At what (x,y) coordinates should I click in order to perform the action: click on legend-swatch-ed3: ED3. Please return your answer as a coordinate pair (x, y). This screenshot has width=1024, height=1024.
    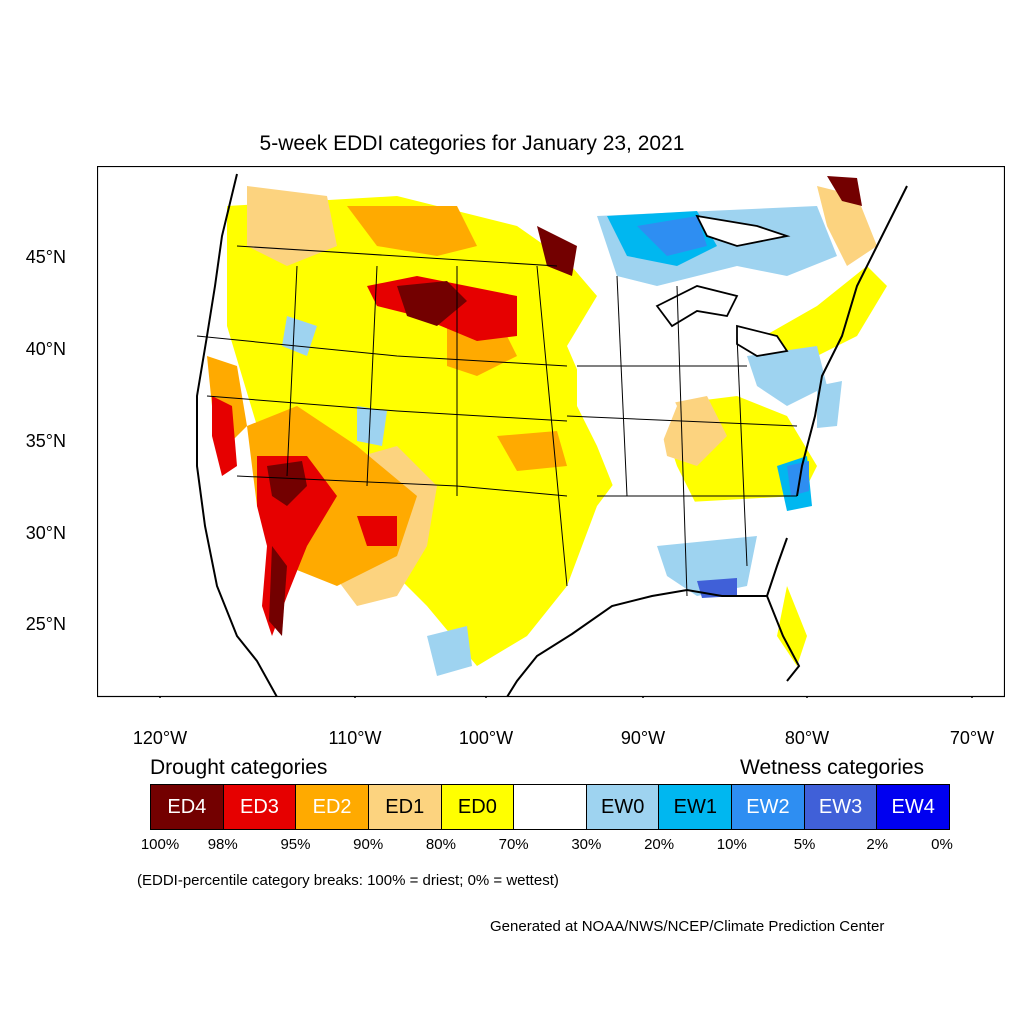
    Looking at the image, I should click on (260, 807).